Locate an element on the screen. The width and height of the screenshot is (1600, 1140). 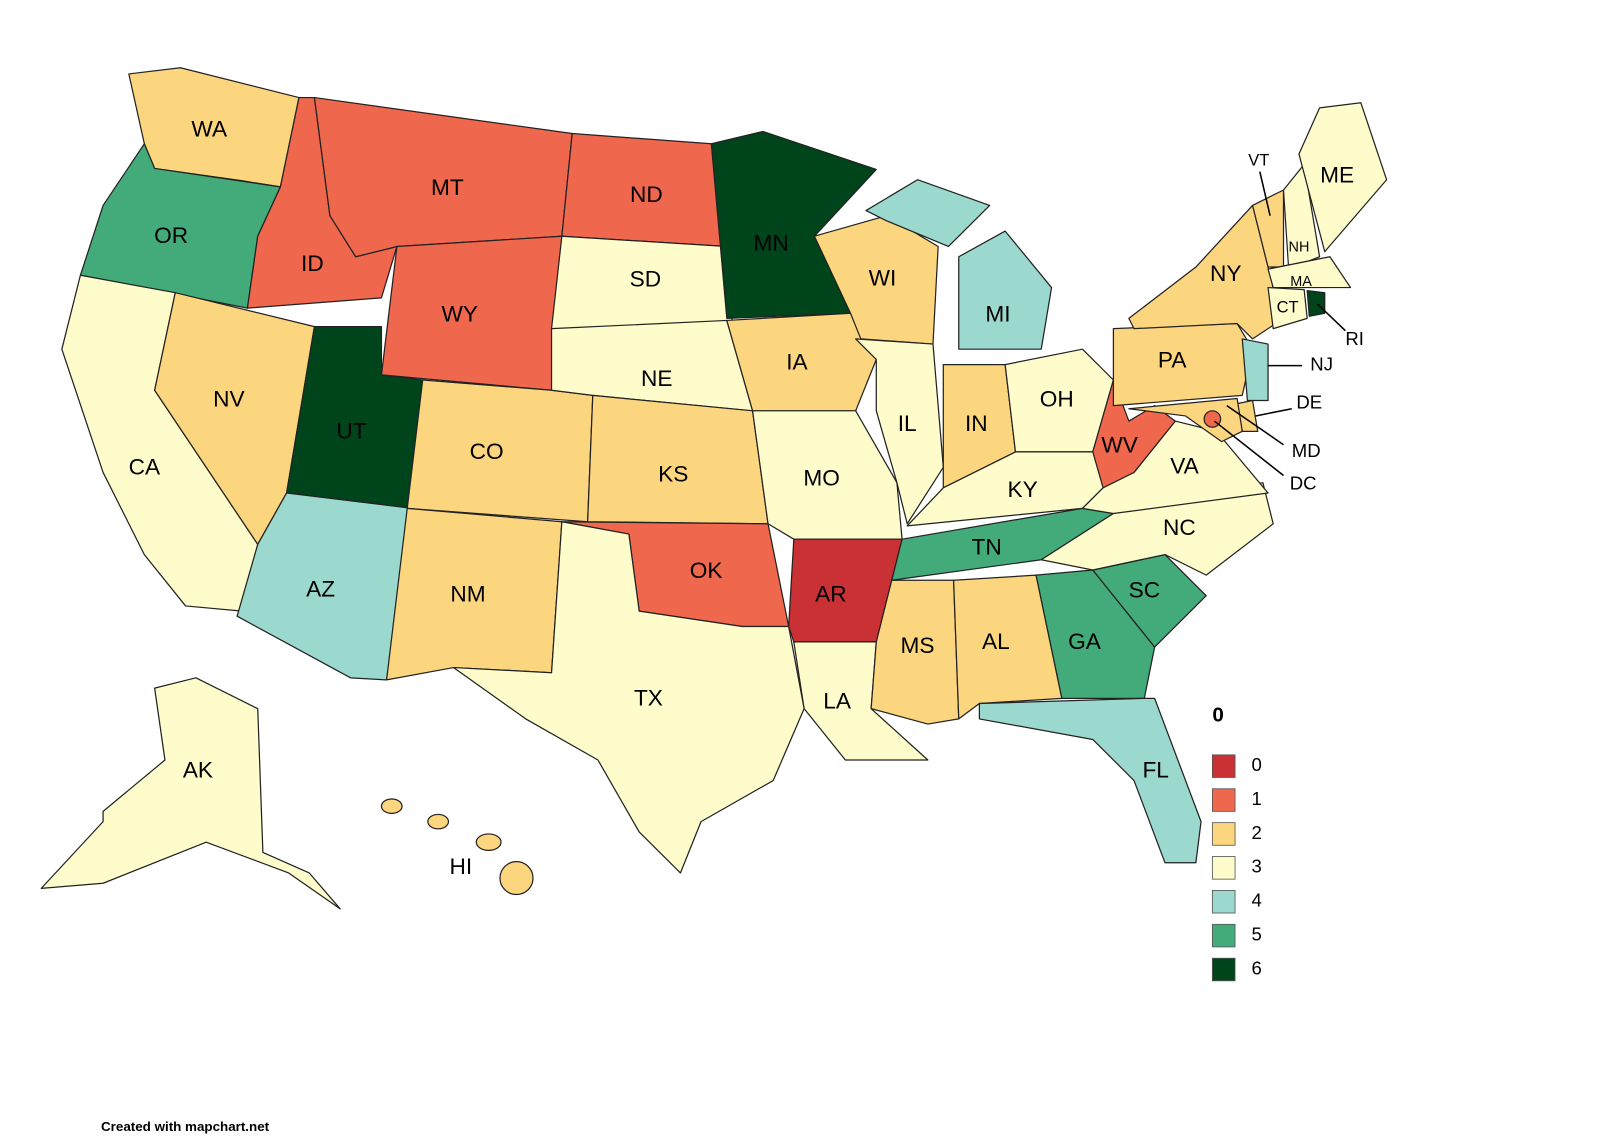
state-label: CO is located at coordinates (487, 451).